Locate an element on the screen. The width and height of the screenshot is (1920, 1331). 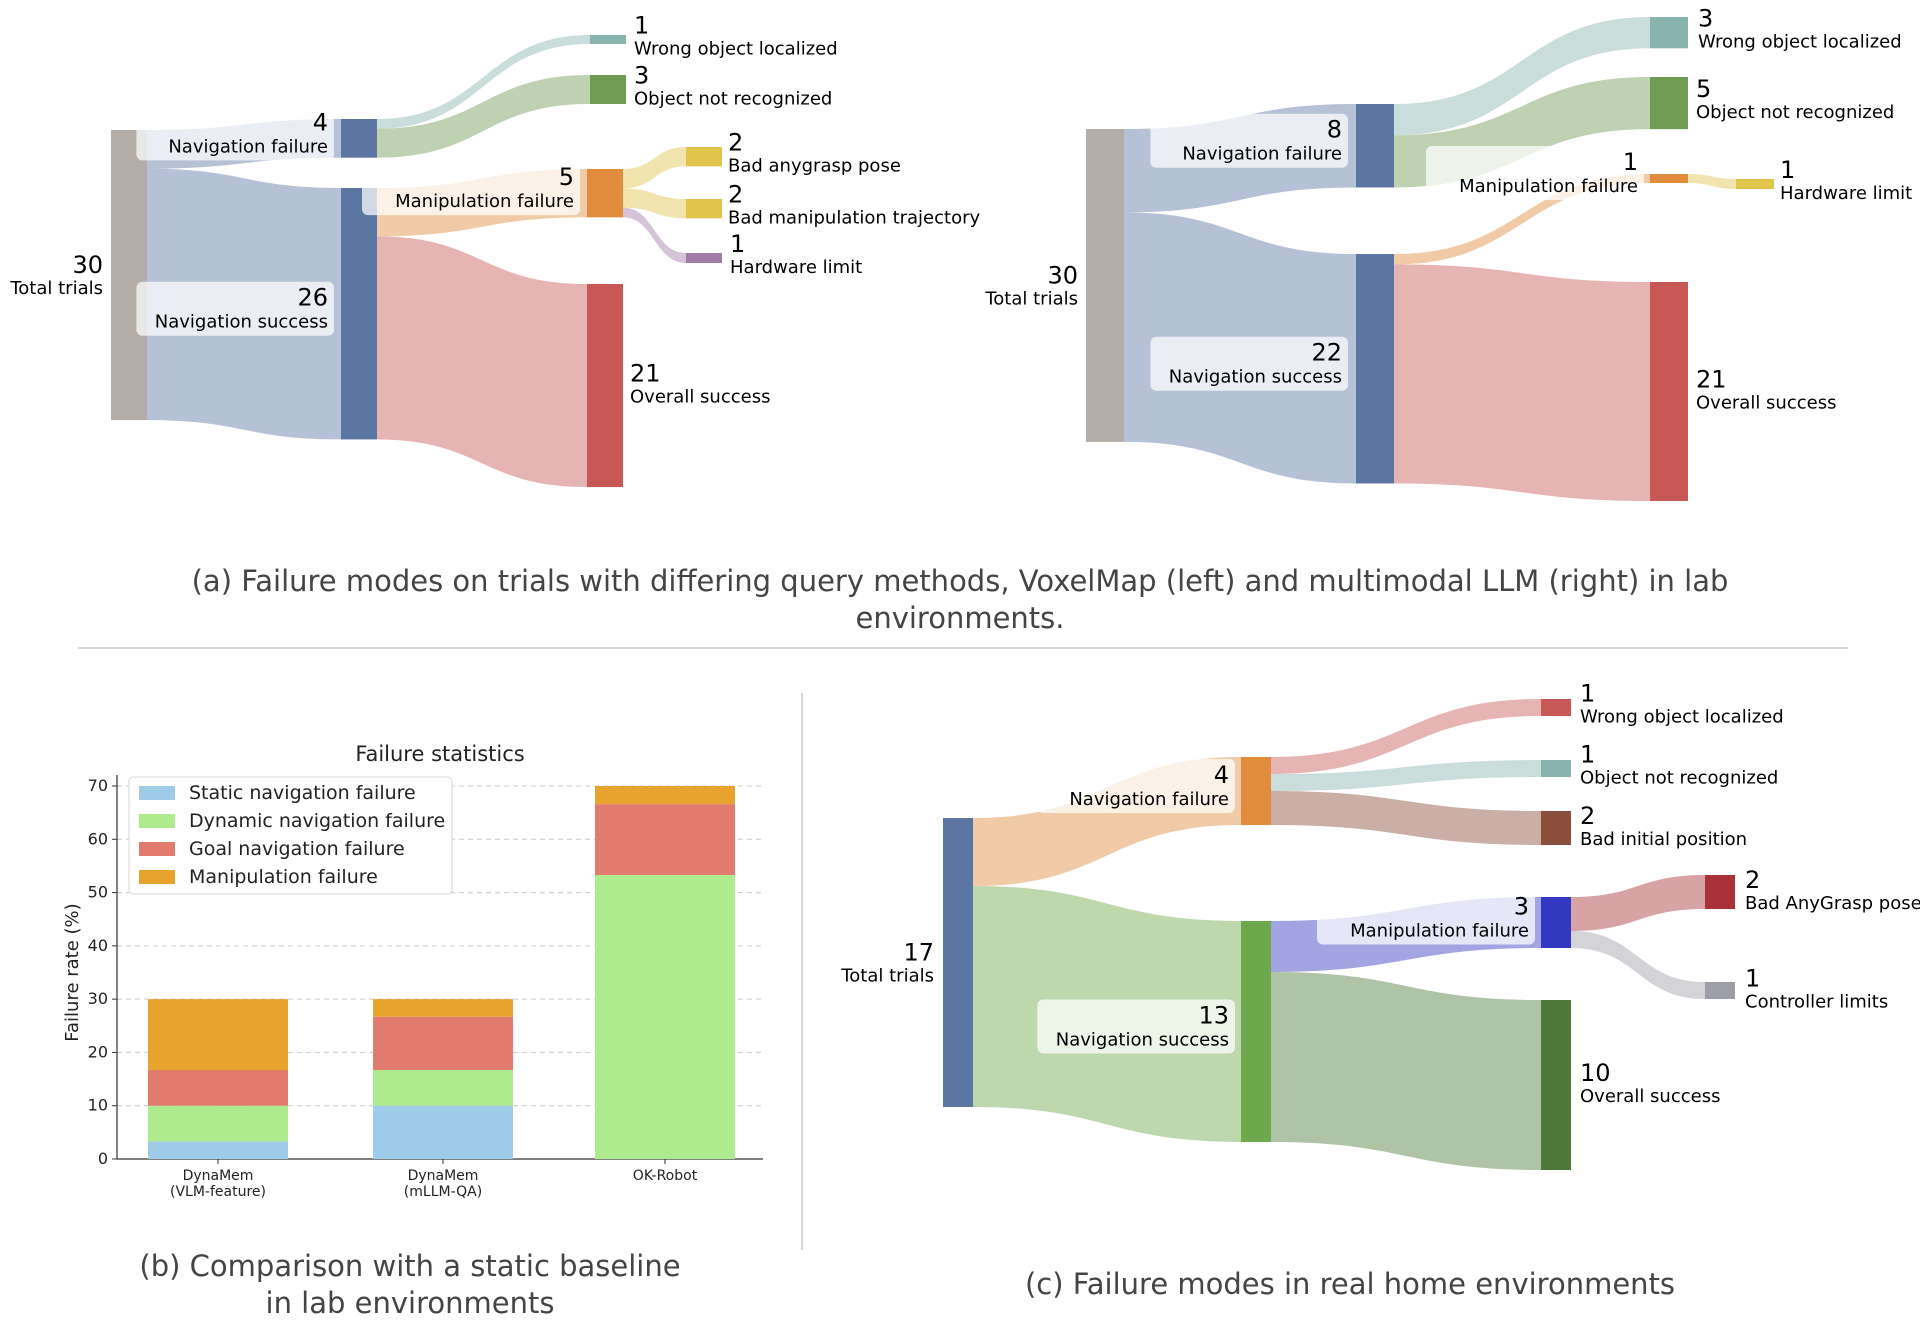
sankey-voxelmap-value-manipfail: 5 is located at coordinates (566, 177).